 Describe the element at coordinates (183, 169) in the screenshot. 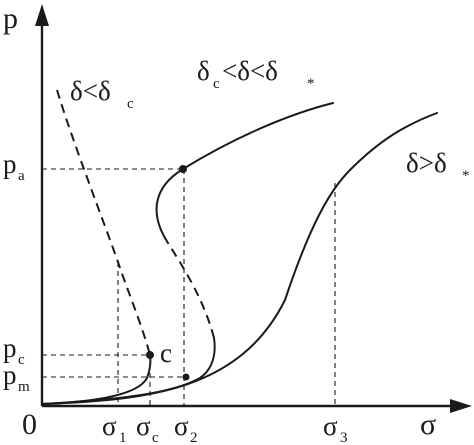

I see `point-a` at that location.